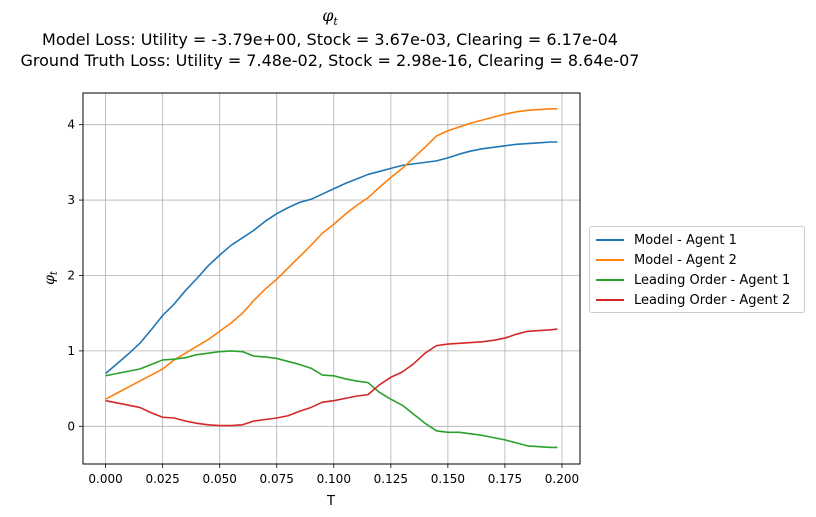  I want to click on x-axis-label: T, so click(330, 501).